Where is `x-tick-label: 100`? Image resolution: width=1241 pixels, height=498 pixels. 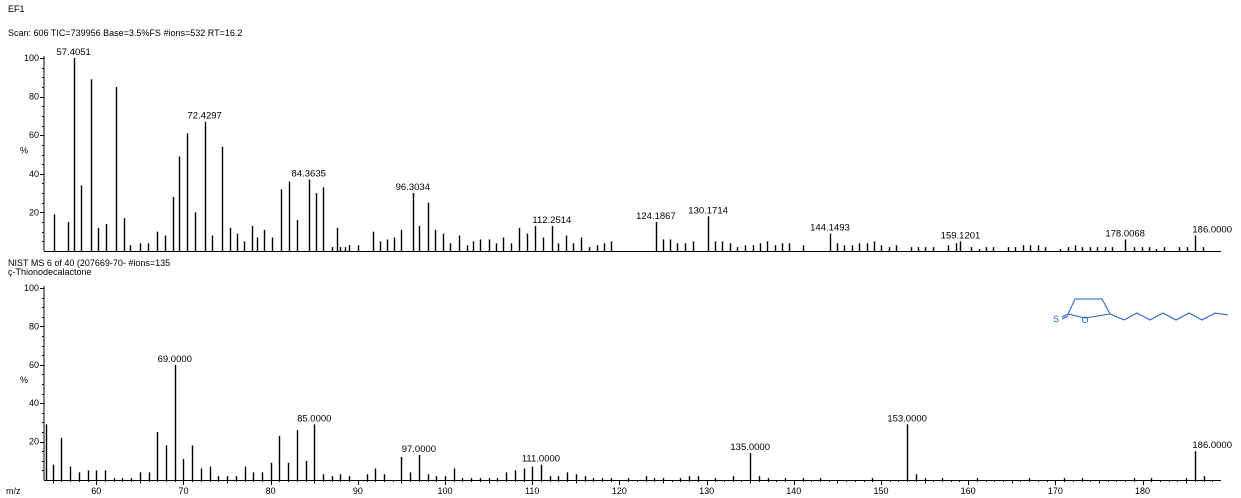
x-tick-label: 100 is located at coordinates (445, 491).